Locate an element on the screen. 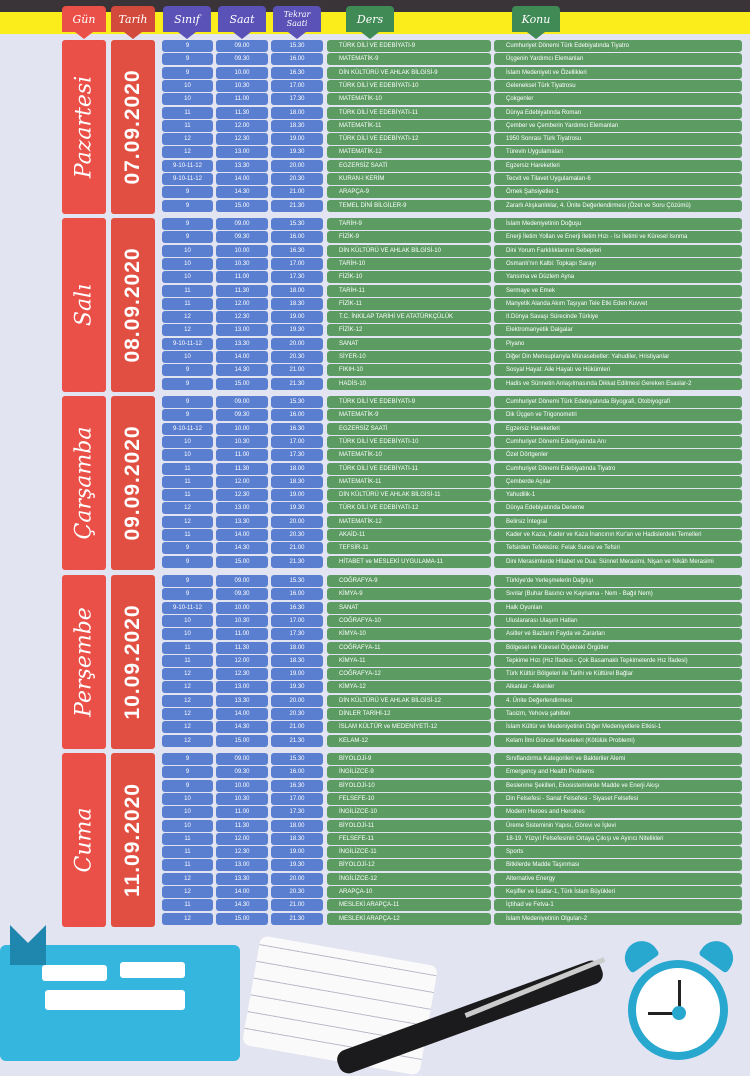 This screenshot has height=1076, width=750. date-box: 07.09.2020 is located at coordinates (133, 127).